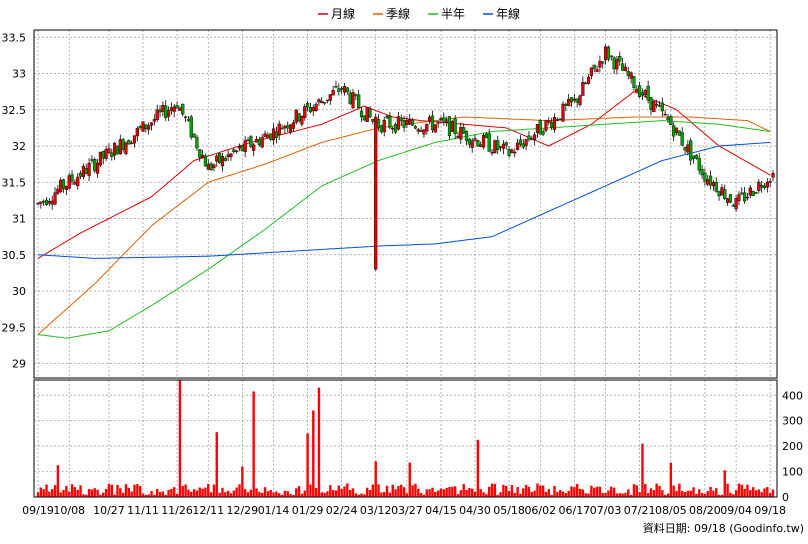  Describe the element at coordinates (792, 472) in the screenshot. I see `volume-tick-label: 100` at that location.